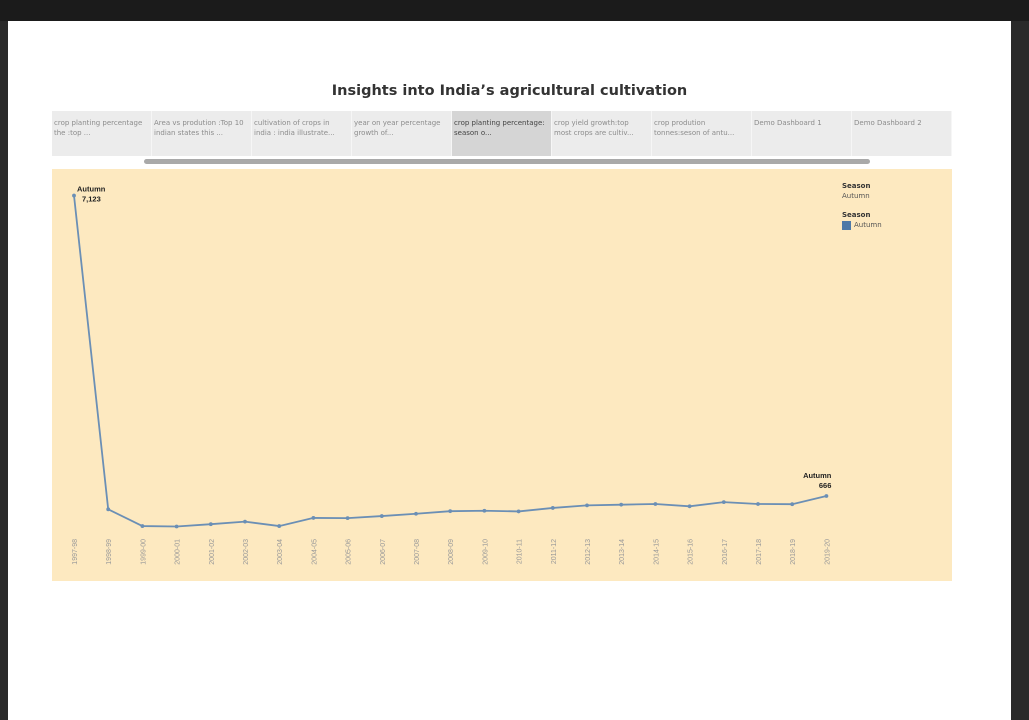 The width and height of the screenshot is (1029, 720). What do you see at coordinates (825, 485) in the screenshot?
I see `annotation-value: 666` at bounding box center [825, 485].